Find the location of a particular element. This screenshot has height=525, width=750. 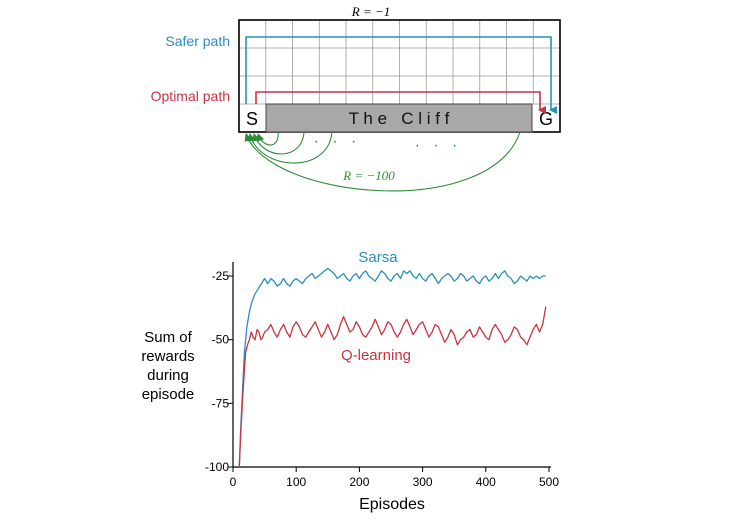

x-tick-label: 200 is located at coordinates (359, 482).